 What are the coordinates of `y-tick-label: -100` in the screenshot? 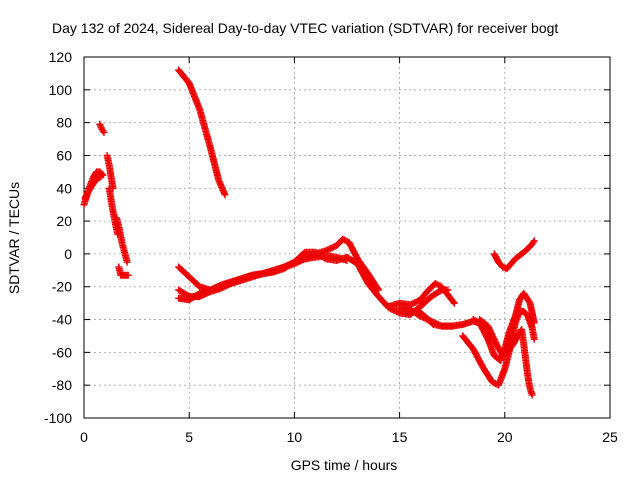 It's located at (58, 418).